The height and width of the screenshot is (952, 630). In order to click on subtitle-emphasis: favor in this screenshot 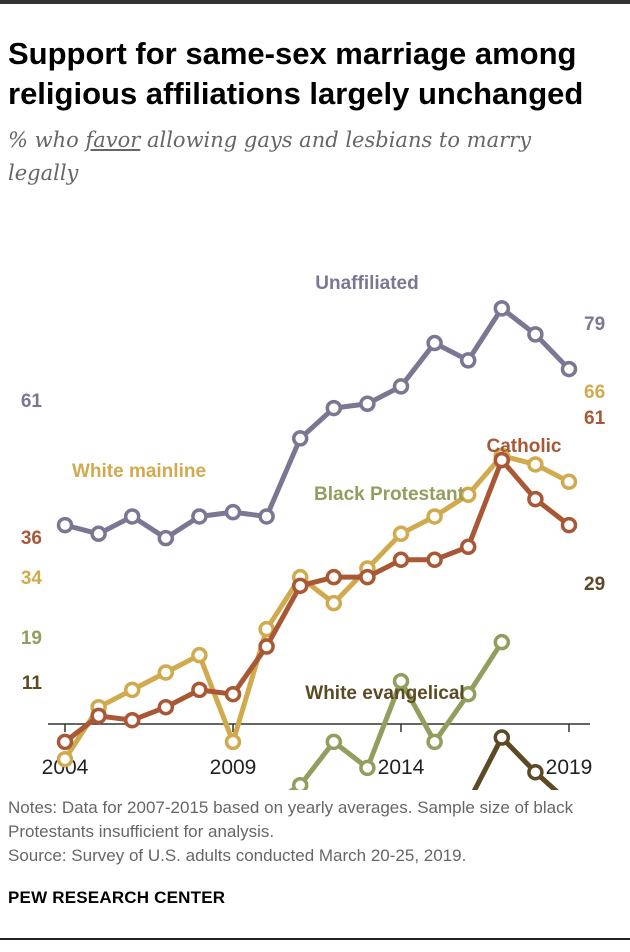, I will do `click(113, 140)`.